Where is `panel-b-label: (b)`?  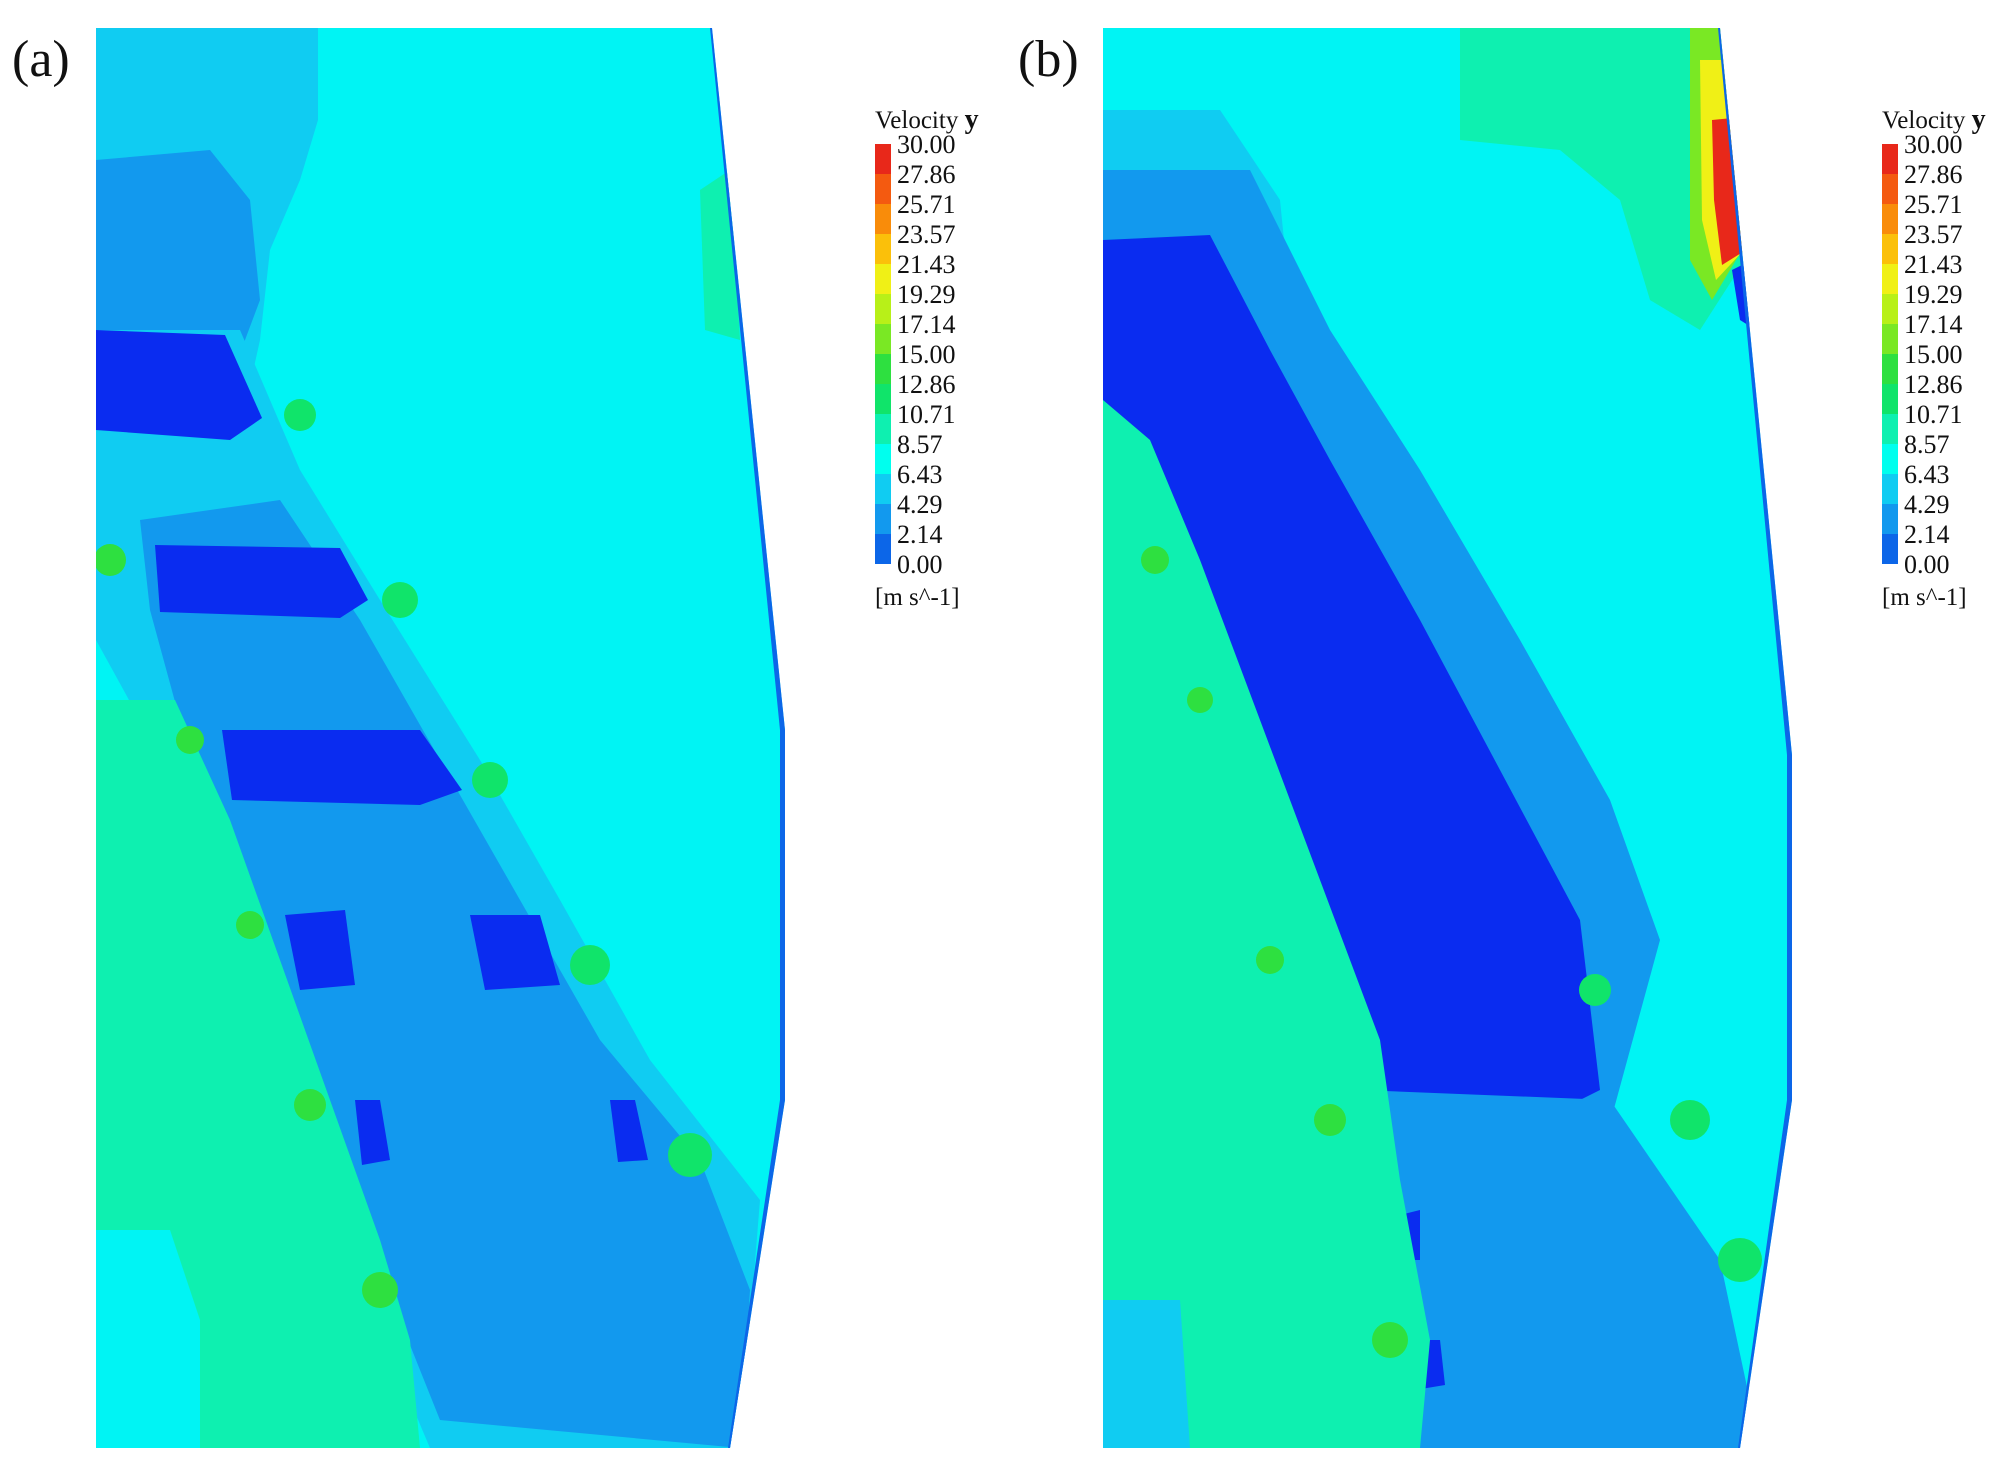 panel-b-label: (b) is located at coordinates (1048, 59).